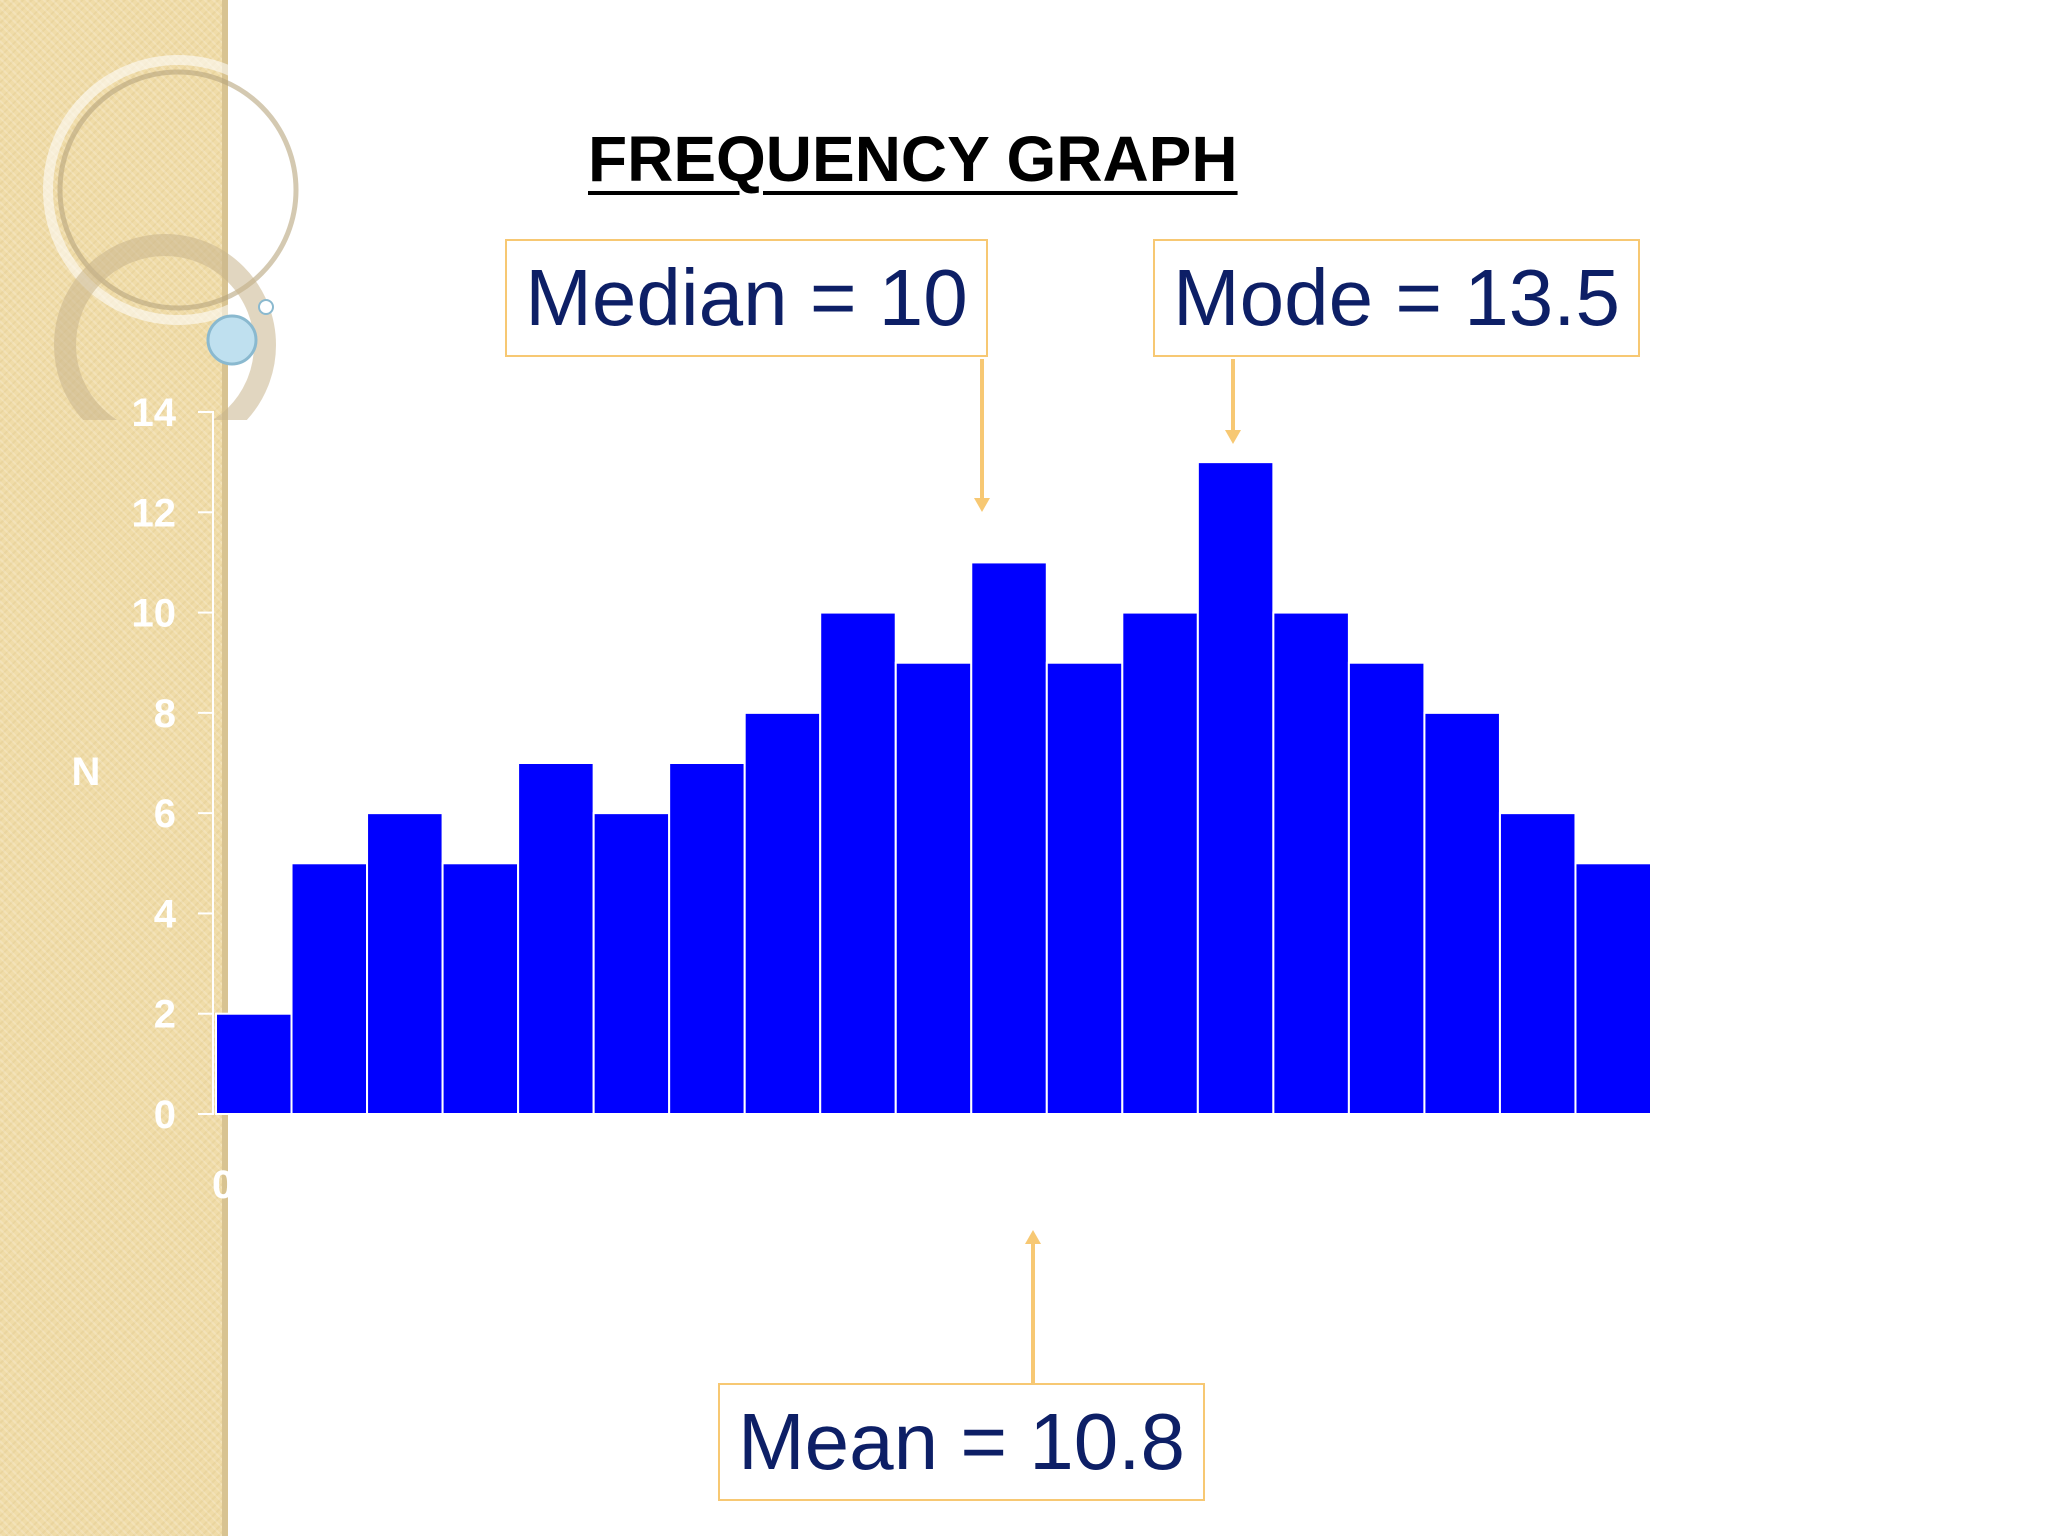 The height and width of the screenshot is (1536, 2048). Describe the element at coordinates (165, 1015) in the screenshot. I see `y-tick-label: 2` at that location.